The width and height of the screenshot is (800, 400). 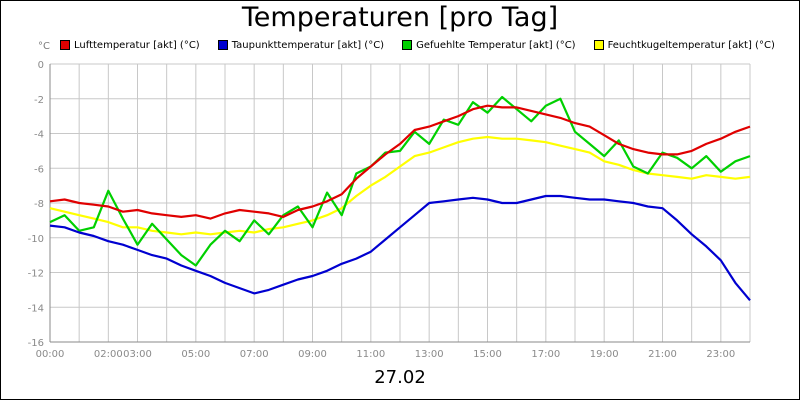 What do you see at coordinates (720, 354) in the screenshot?
I see `x-tick-label: 23:00` at bounding box center [720, 354].